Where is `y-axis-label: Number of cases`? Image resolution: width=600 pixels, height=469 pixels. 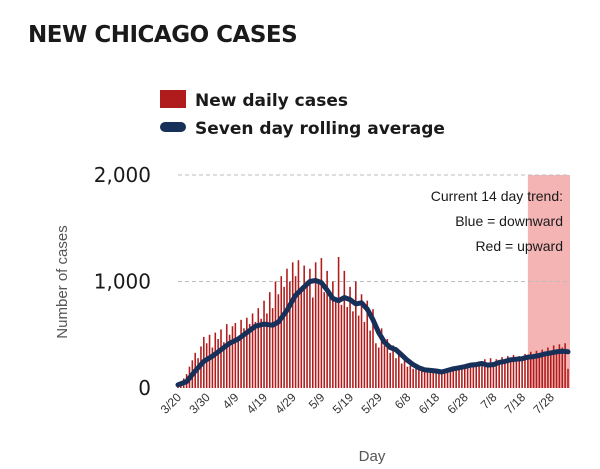 y-axis-label: Number of cases is located at coordinates (62, 281).